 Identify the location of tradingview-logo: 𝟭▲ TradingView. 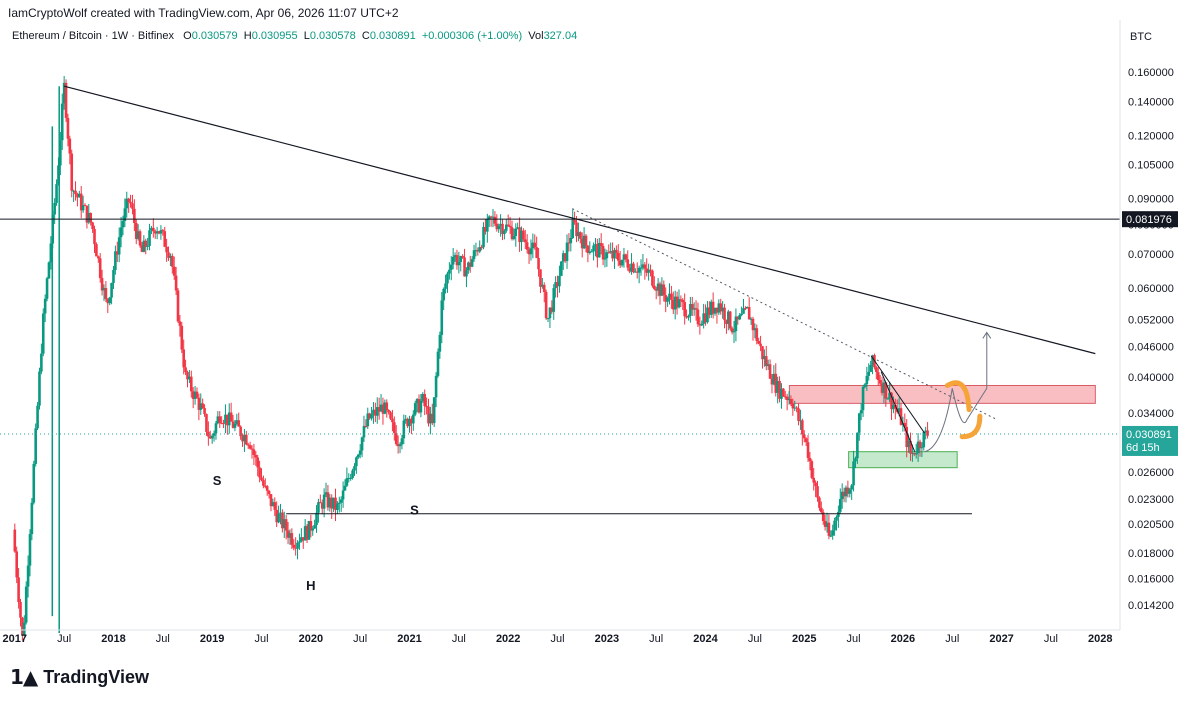
(79, 677).